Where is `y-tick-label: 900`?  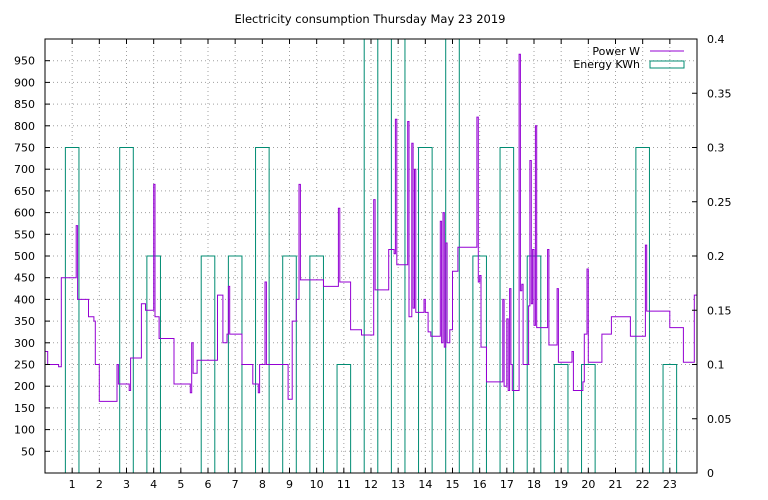 y-tick-label: 900 is located at coordinates (24, 82).